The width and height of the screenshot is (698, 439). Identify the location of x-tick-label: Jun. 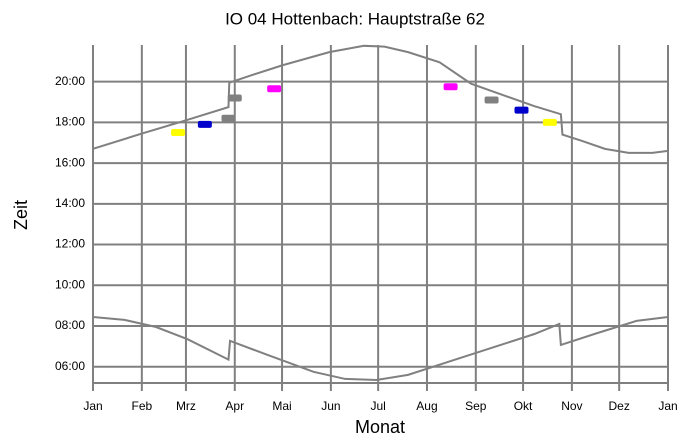
(330, 406).